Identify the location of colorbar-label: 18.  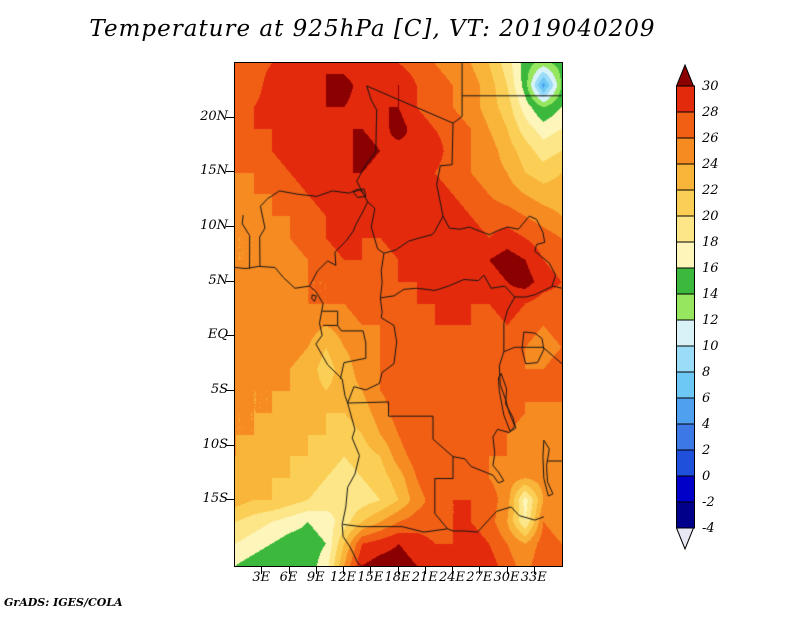
(710, 242).